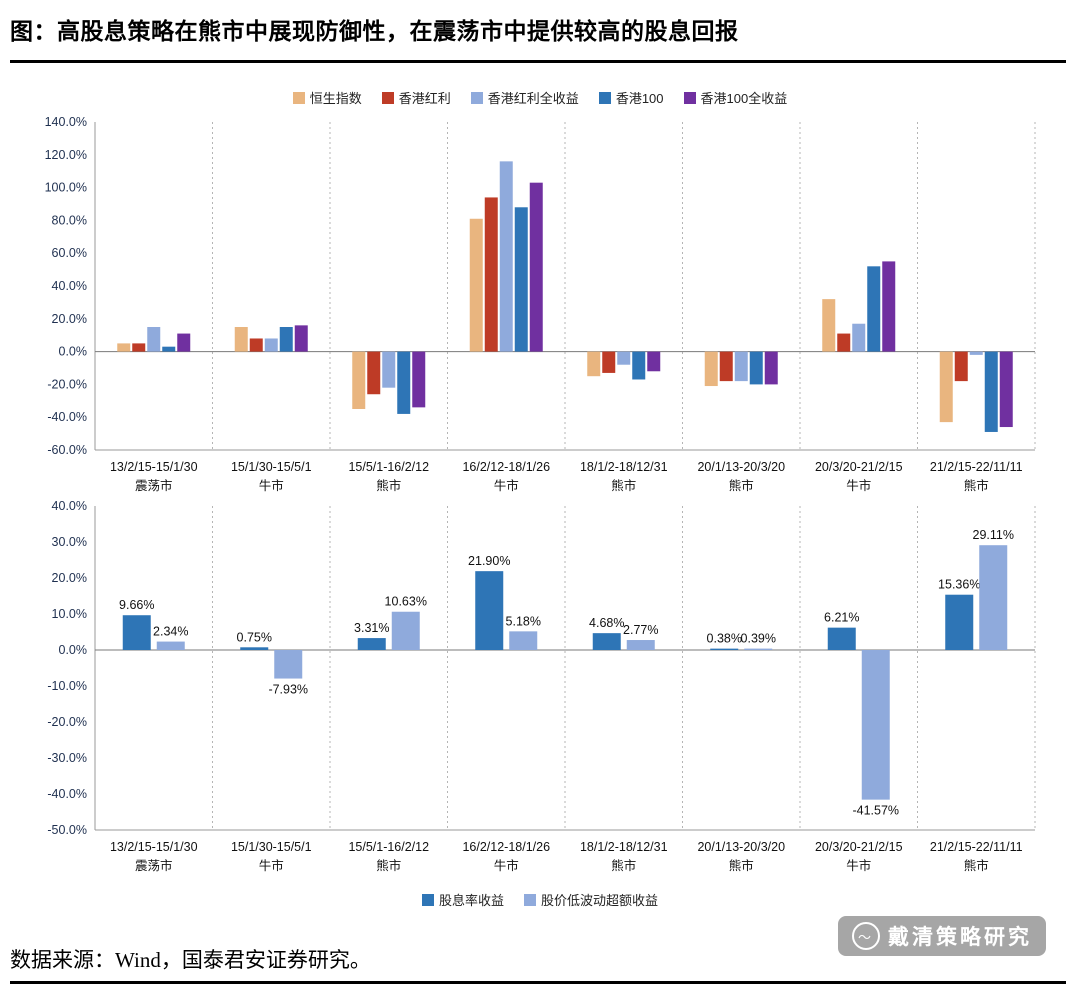 The height and width of the screenshot is (987, 1080). I want to click on bar-value-label: 10.63%, so click(406, 602).